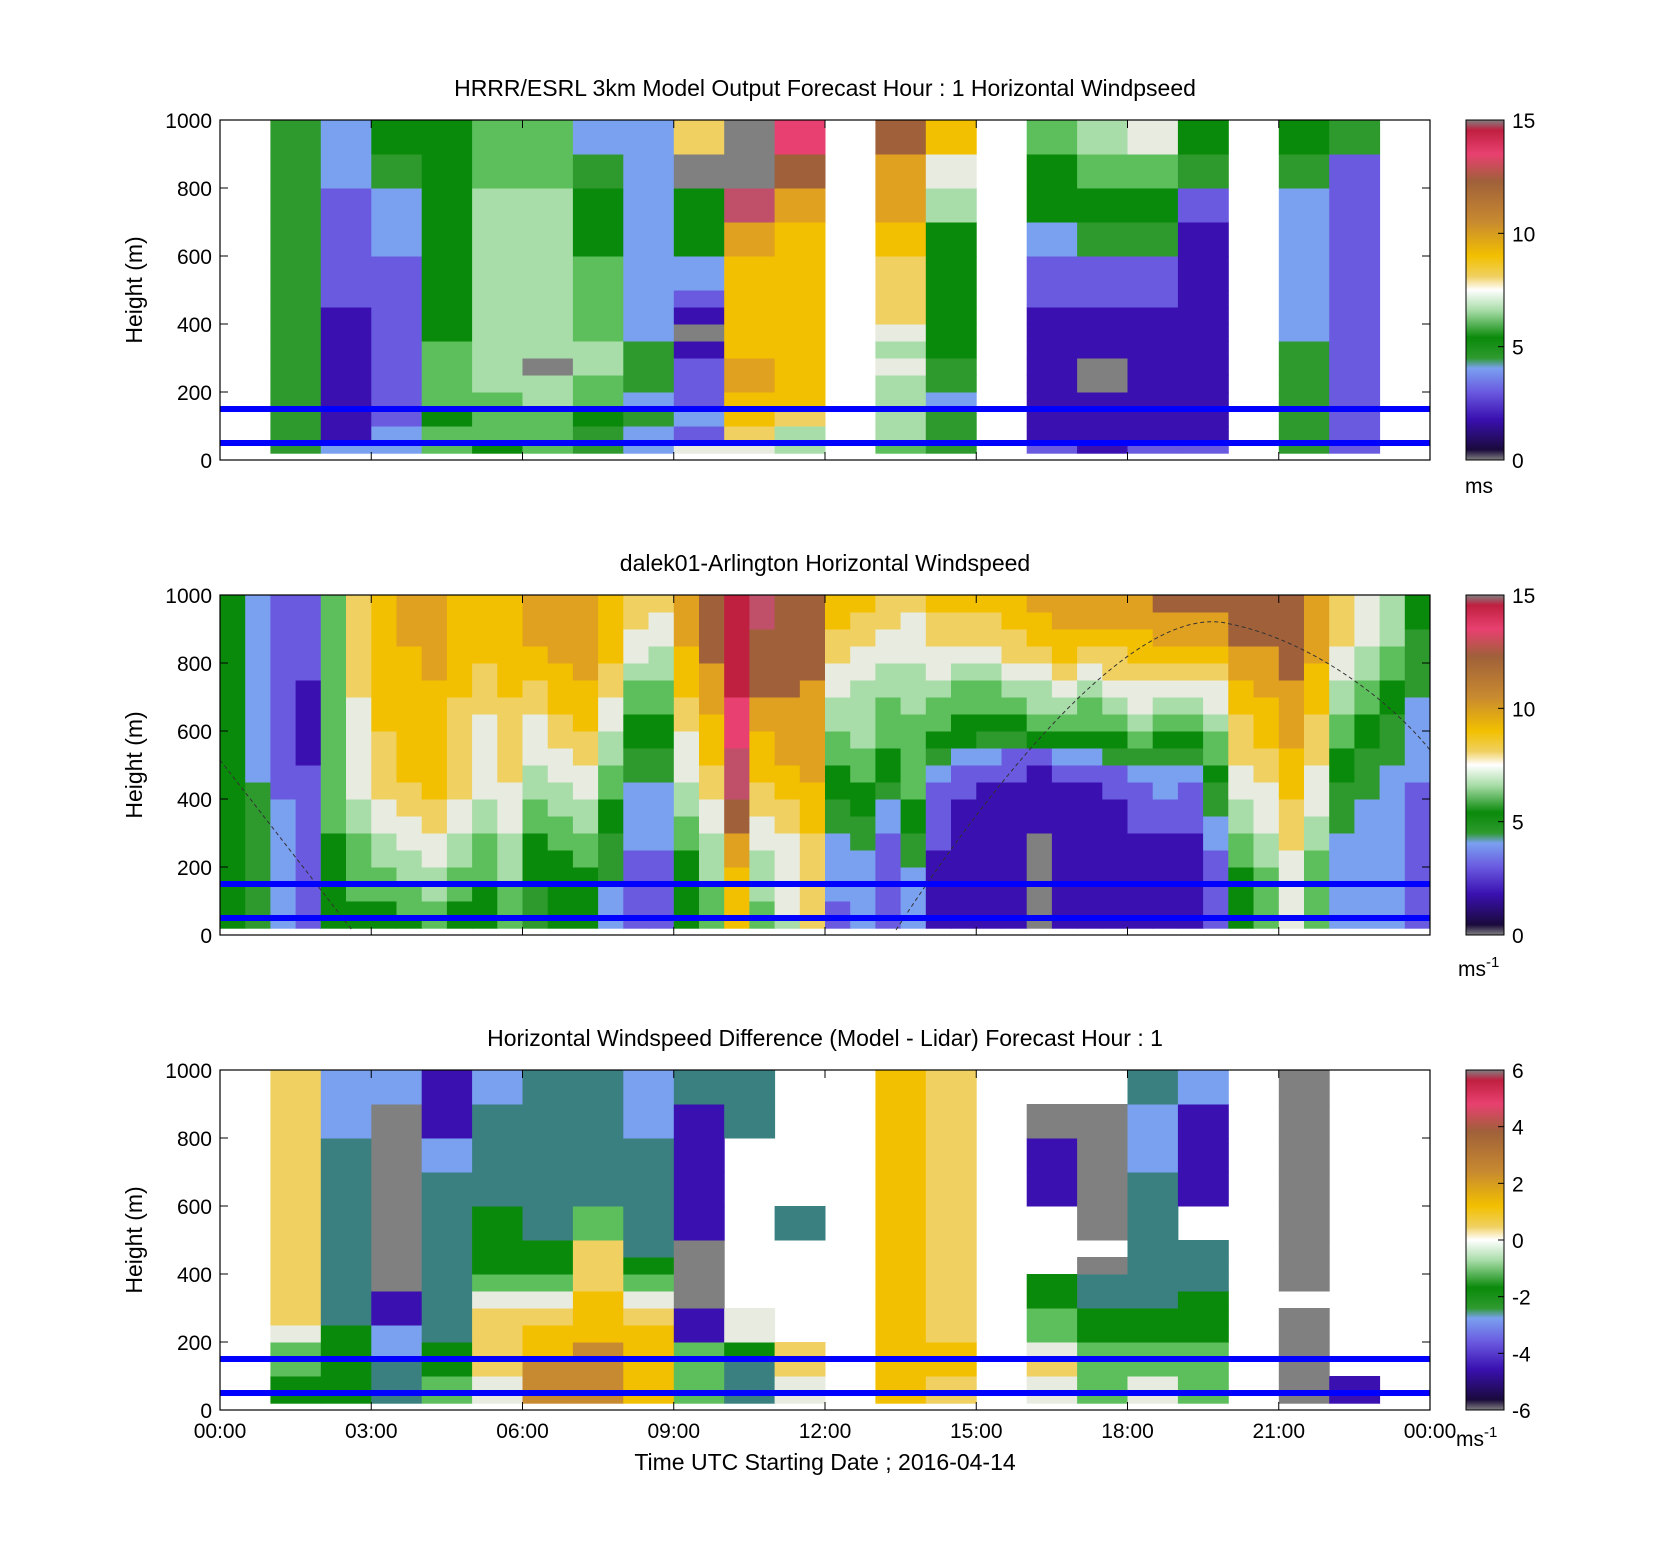 The width and height of the screenshot is (1680, 1561). I want to click on y-tick-label: 600, so click(194, 1207).